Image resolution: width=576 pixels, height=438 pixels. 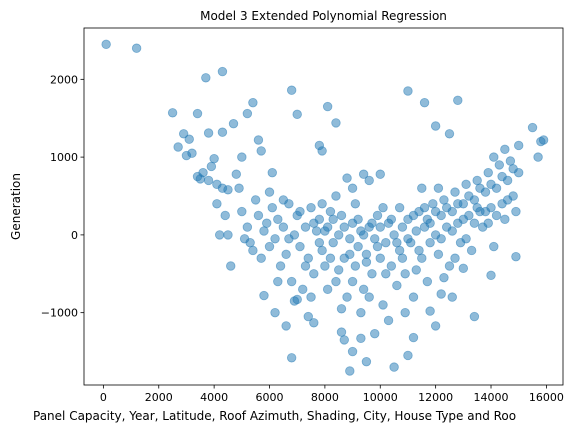 What do you see at coordinates (64, 79) in the screenshot?
I see `y-tick-label: 2000` at bounding box center [64, 79].